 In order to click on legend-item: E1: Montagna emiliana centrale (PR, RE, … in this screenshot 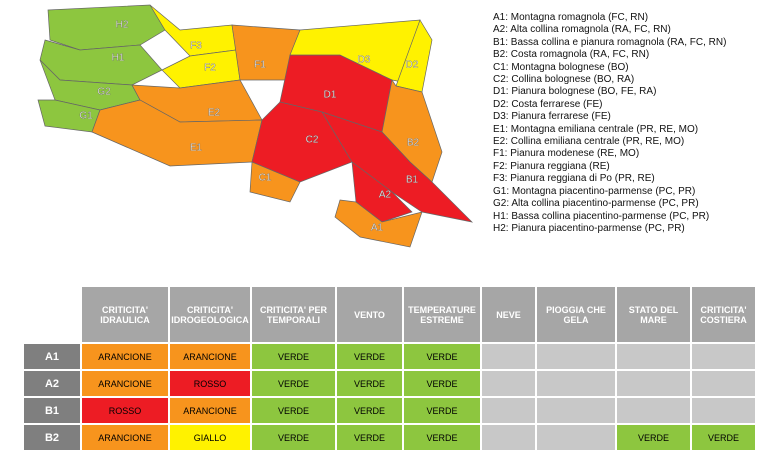, I will do `click(596, 129)`.